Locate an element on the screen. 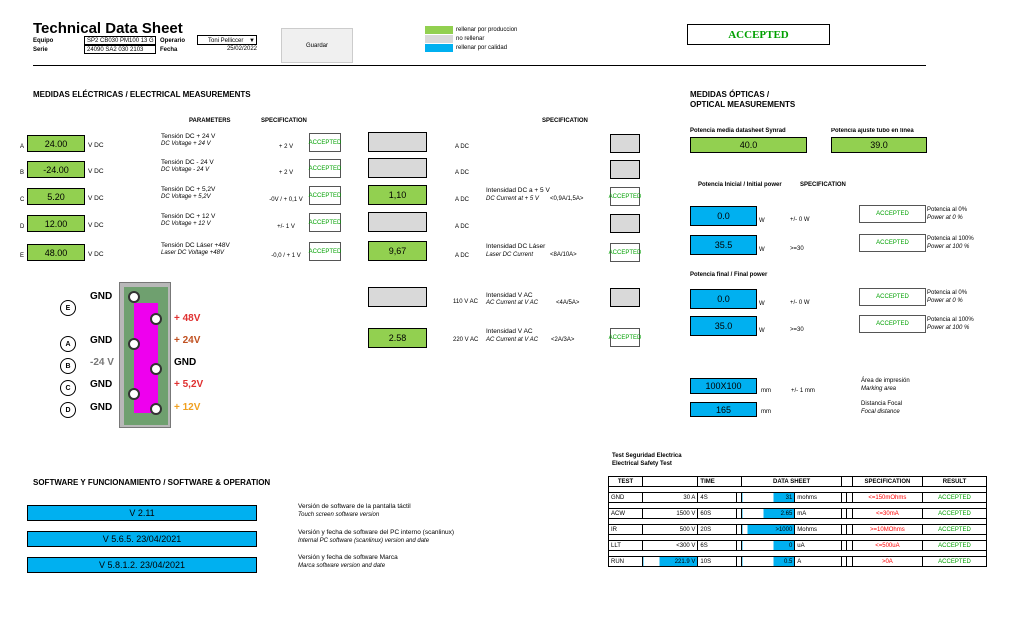 Image resolution: width=1024 pixels, height=620 pixels. initial-power-note: Potencia al 100% is located at coordinates (950, 239).